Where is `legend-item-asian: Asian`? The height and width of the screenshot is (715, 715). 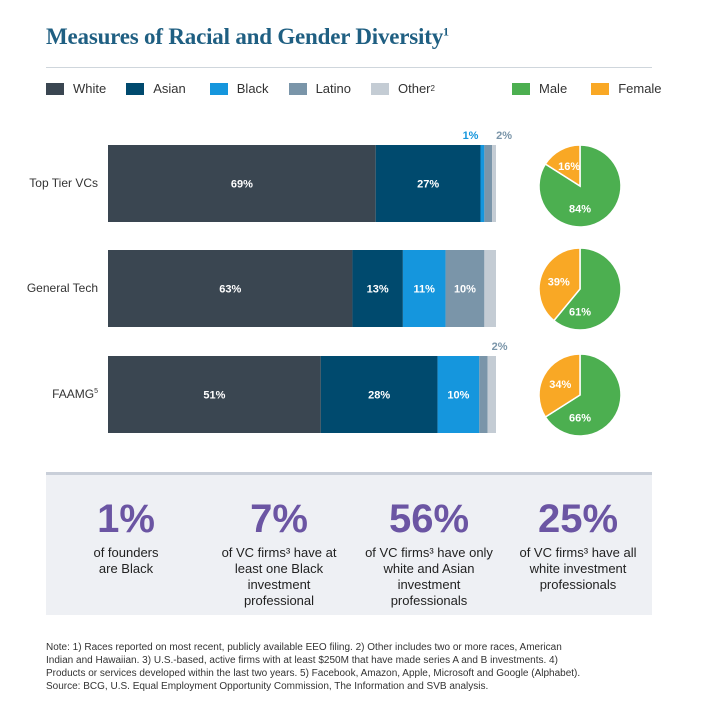
legend-item-asian: Asian is located at coordinates (156, 88).